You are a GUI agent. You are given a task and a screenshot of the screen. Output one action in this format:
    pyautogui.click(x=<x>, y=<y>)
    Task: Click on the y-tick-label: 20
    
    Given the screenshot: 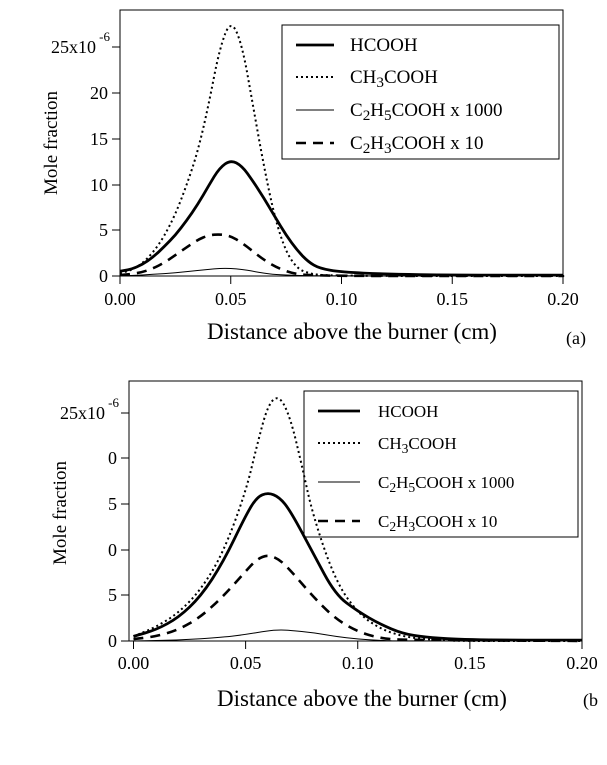 What is the action you would take?
    pyautogui.click(x=99, y=93)
    